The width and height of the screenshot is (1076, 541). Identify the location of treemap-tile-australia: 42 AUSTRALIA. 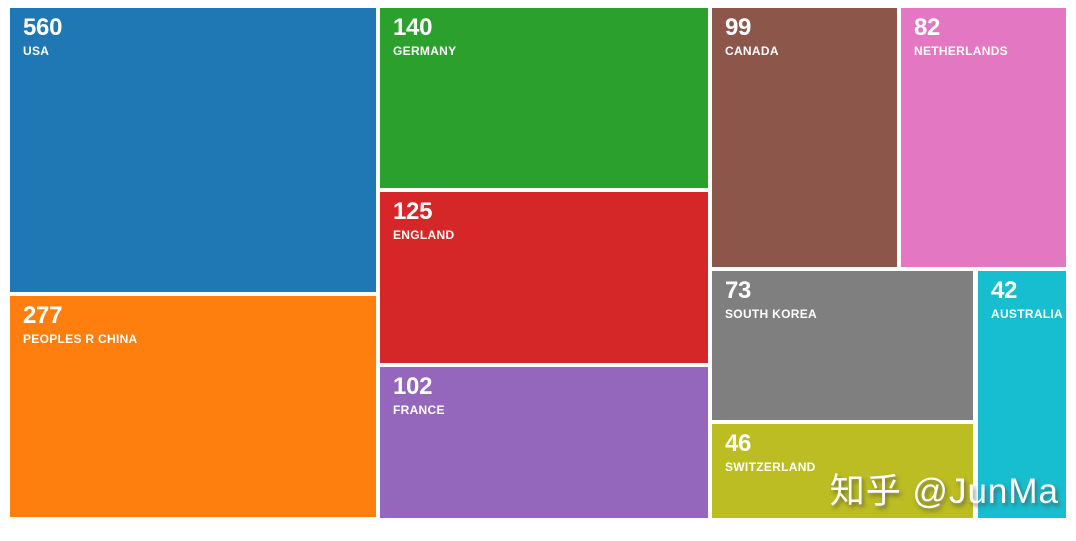
(1022, 394).